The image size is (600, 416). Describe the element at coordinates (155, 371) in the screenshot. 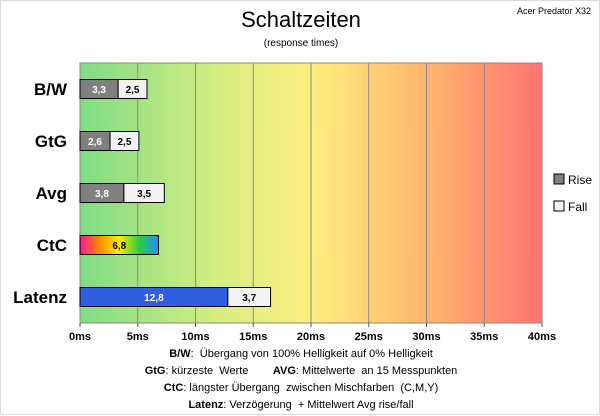

I see `note-term: GtG` at that location.